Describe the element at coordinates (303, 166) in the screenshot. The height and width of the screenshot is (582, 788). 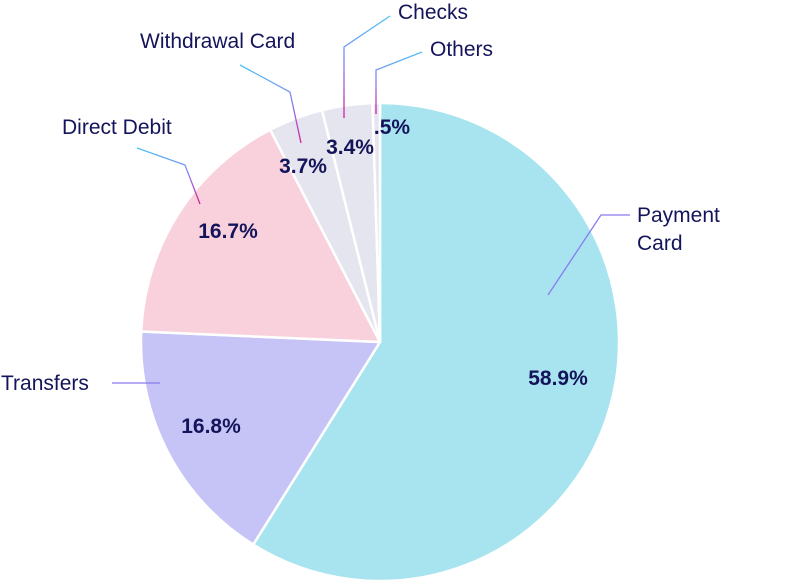
I see `value-label-withdrawal-card: 3.7%` at that location.